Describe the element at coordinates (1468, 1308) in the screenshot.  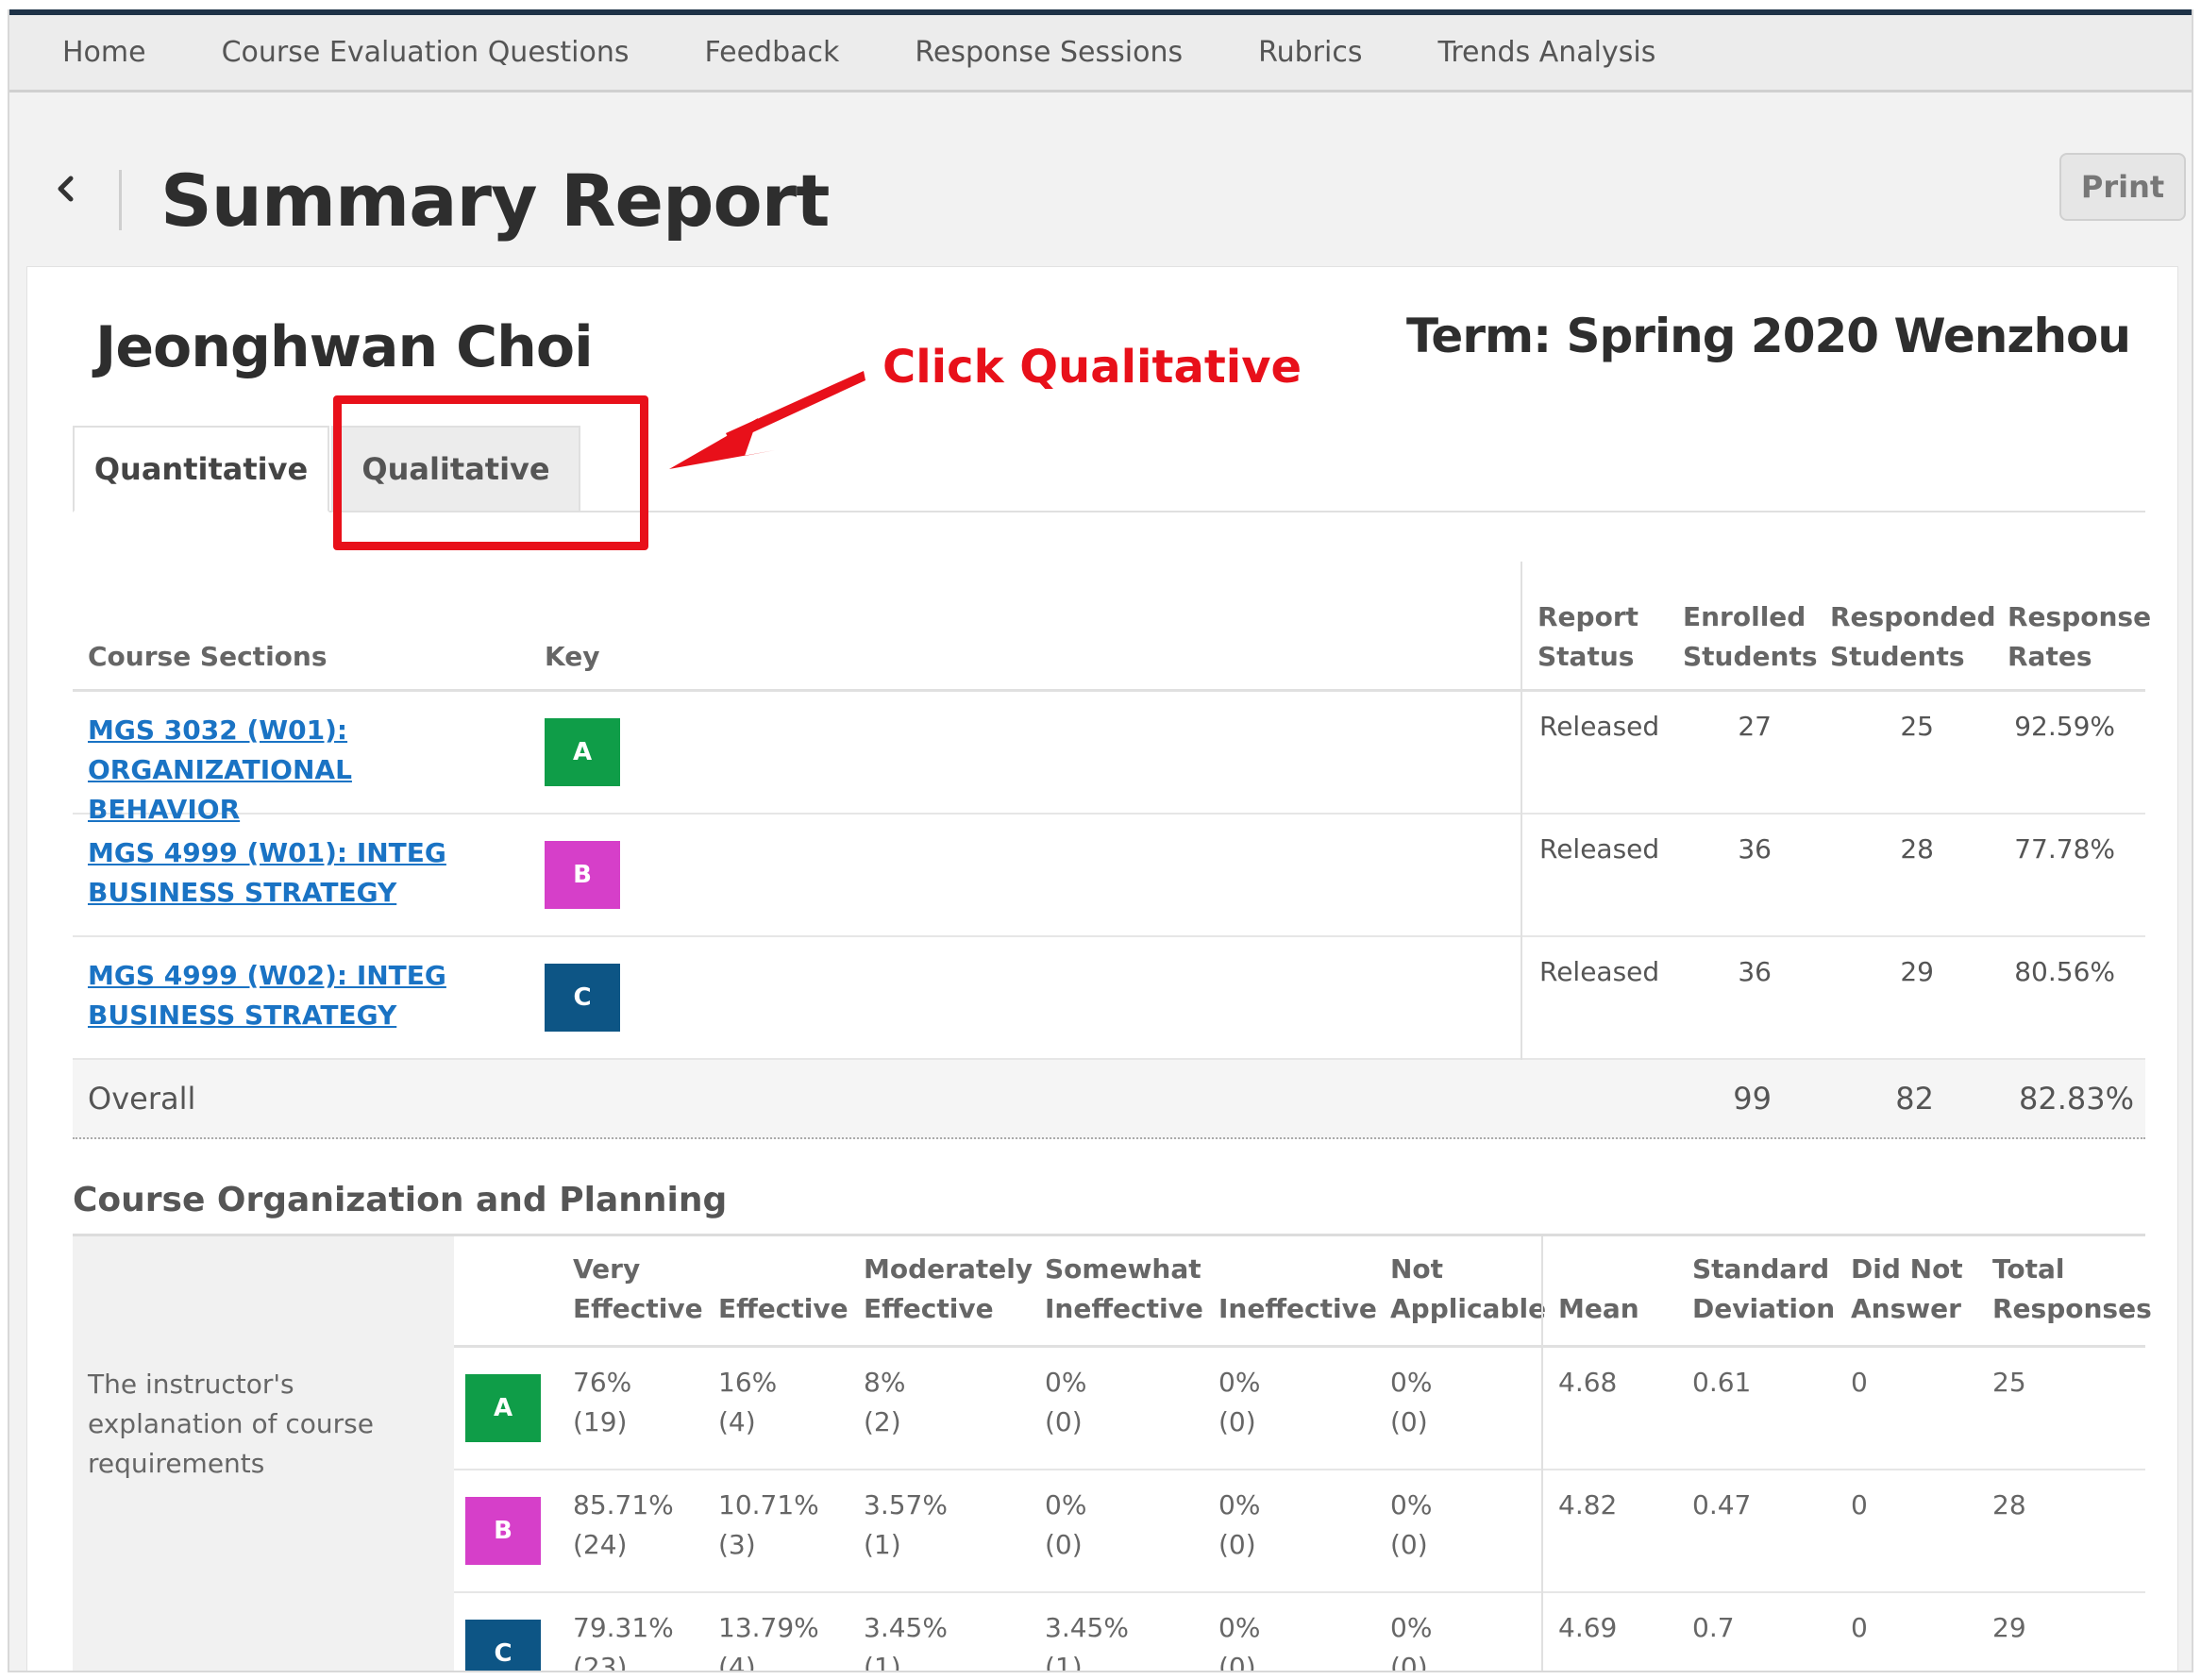
I see `header-line2: Applicable` at that location.